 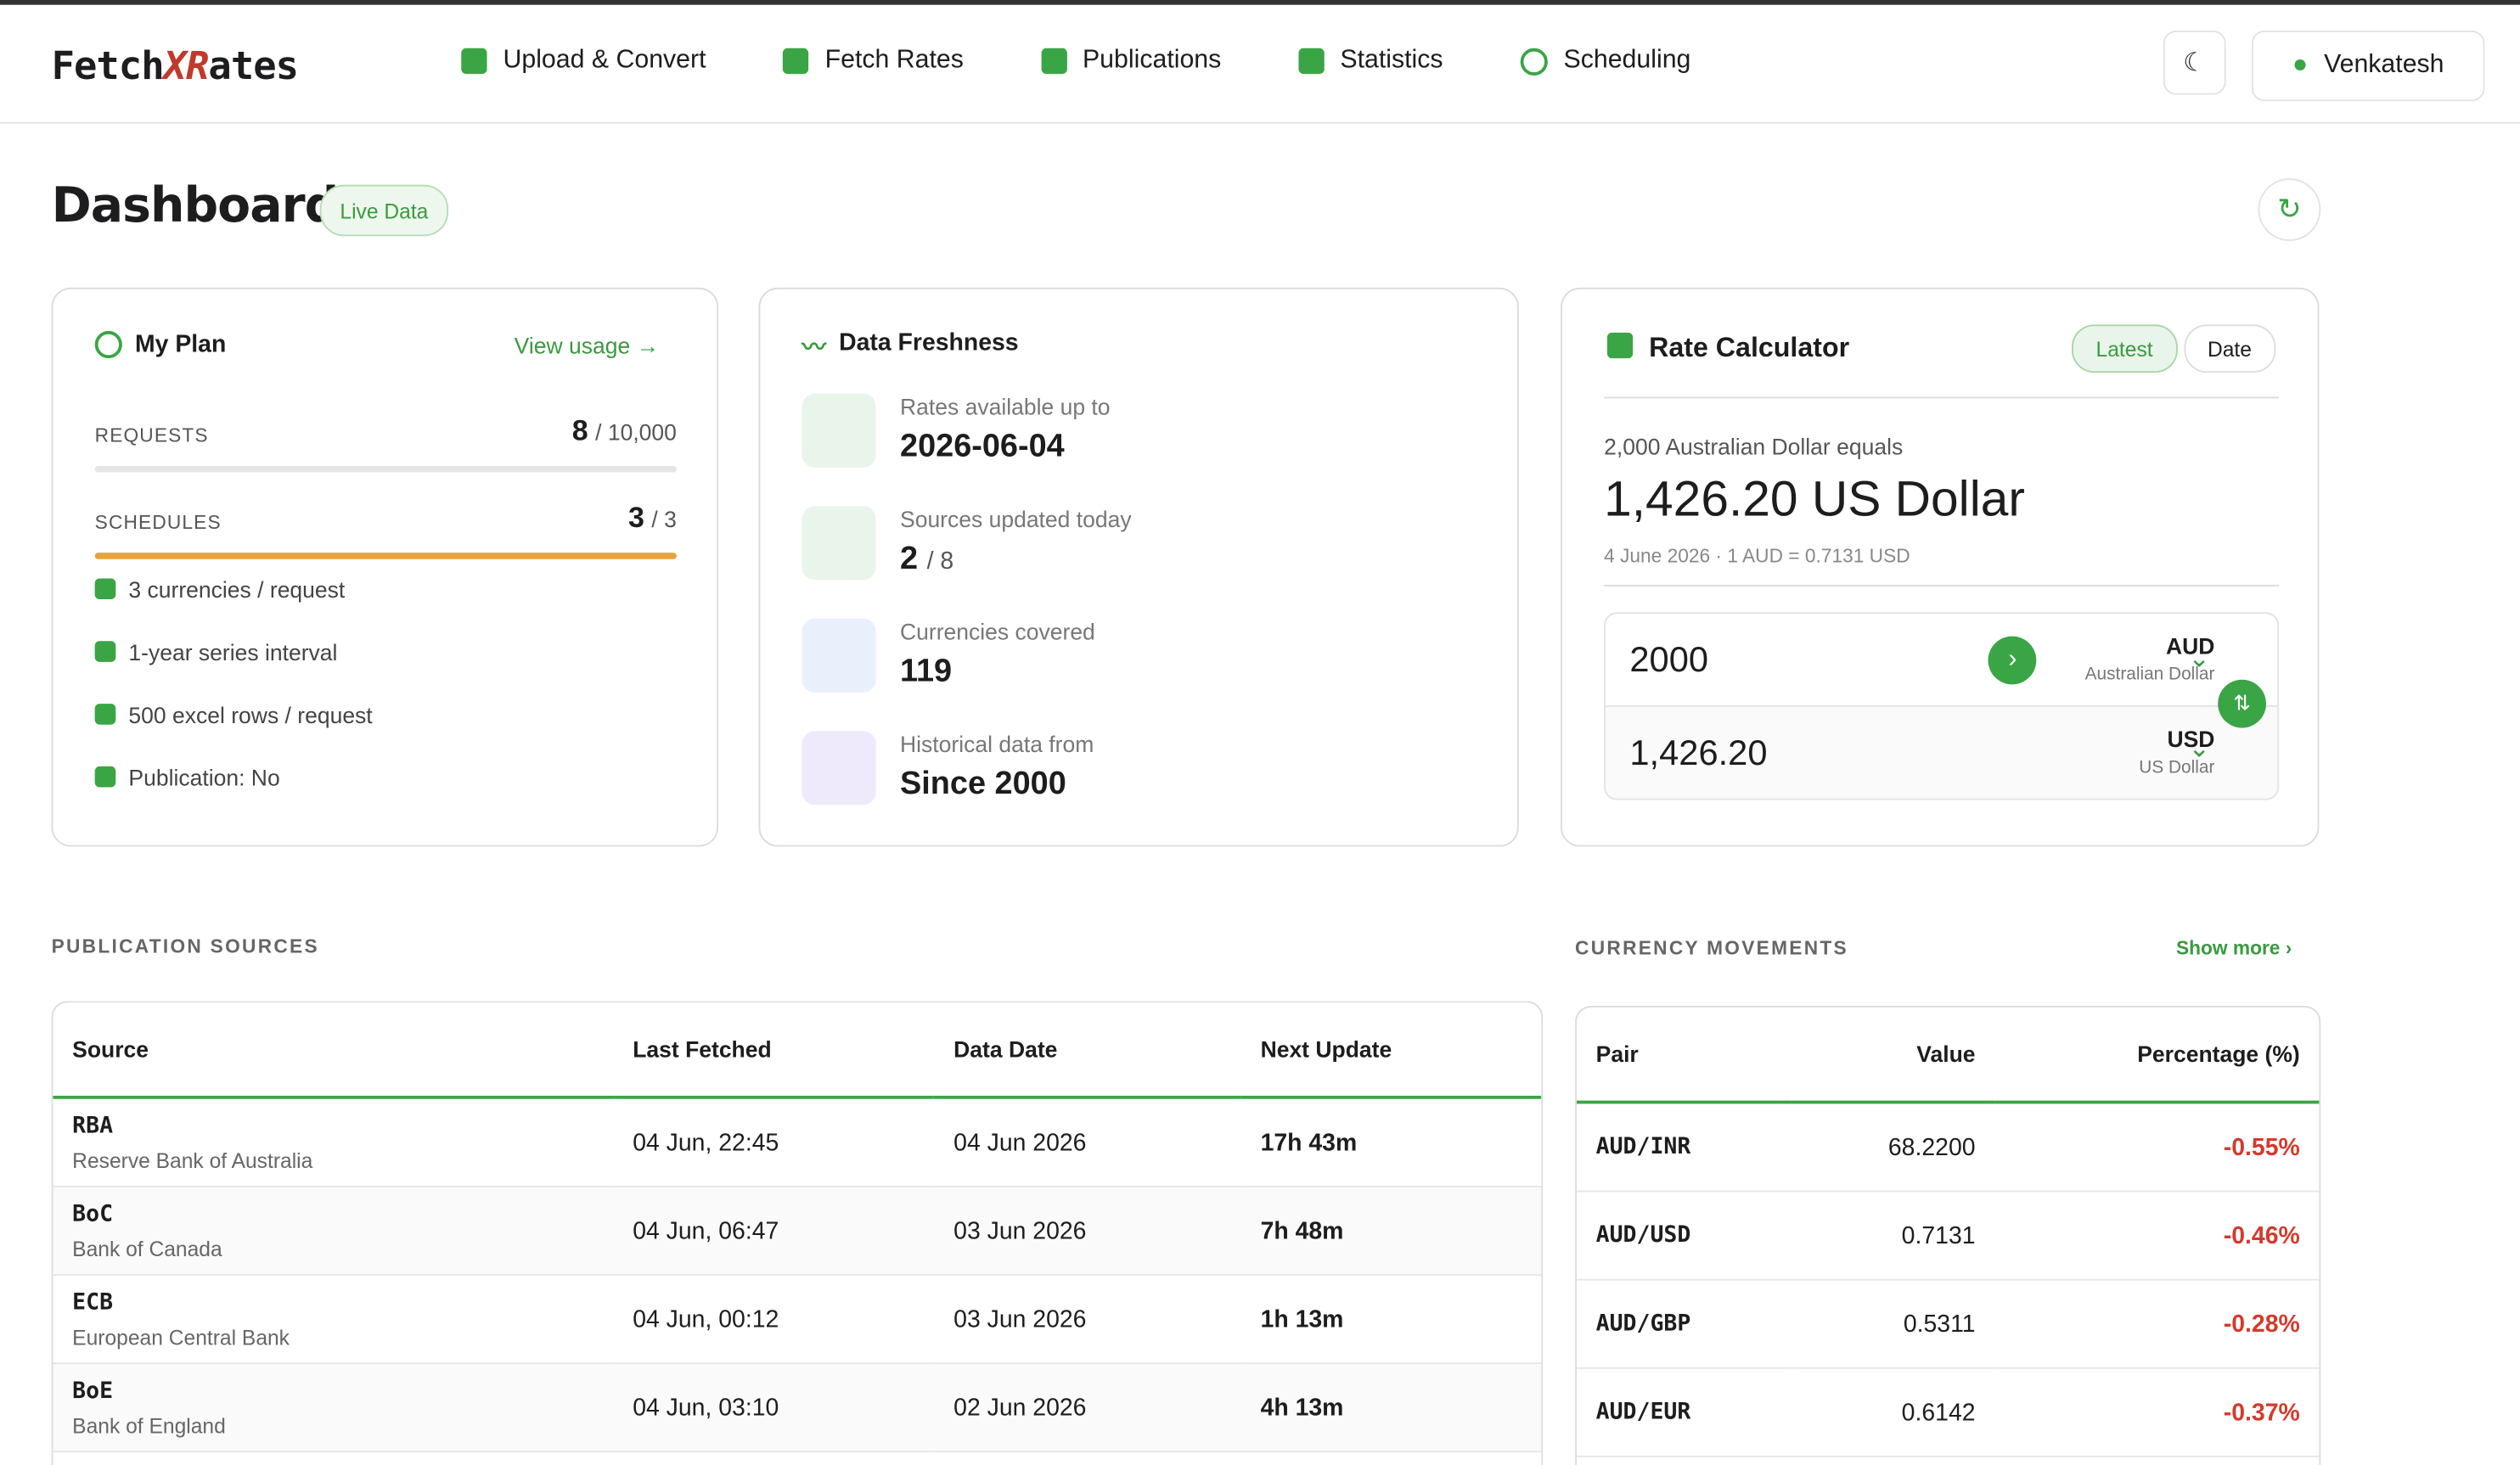 What do you see at coordinates (909, 559) in the screenshot?
I see `value: 2` at bounding box center [909, 559].